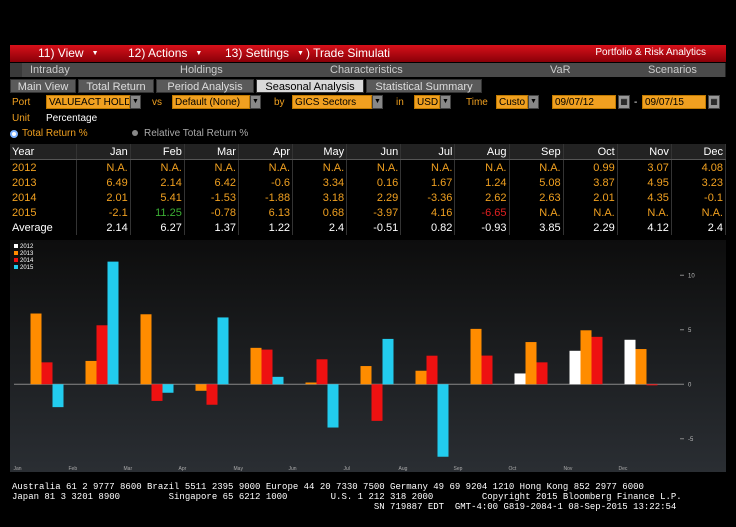 This screenshot has height=527, width=736. What do you see at coordinates (533, 102) in the screenshot?
I see `time-dropdown-icon: ▼` at bounding box center [533, 102].